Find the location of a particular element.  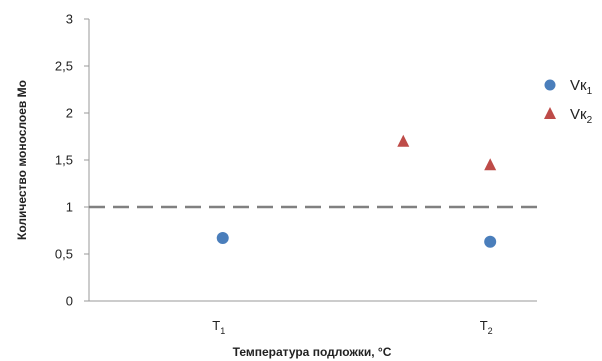

legend-label: Vк1 is located at coordinates (581, 87).